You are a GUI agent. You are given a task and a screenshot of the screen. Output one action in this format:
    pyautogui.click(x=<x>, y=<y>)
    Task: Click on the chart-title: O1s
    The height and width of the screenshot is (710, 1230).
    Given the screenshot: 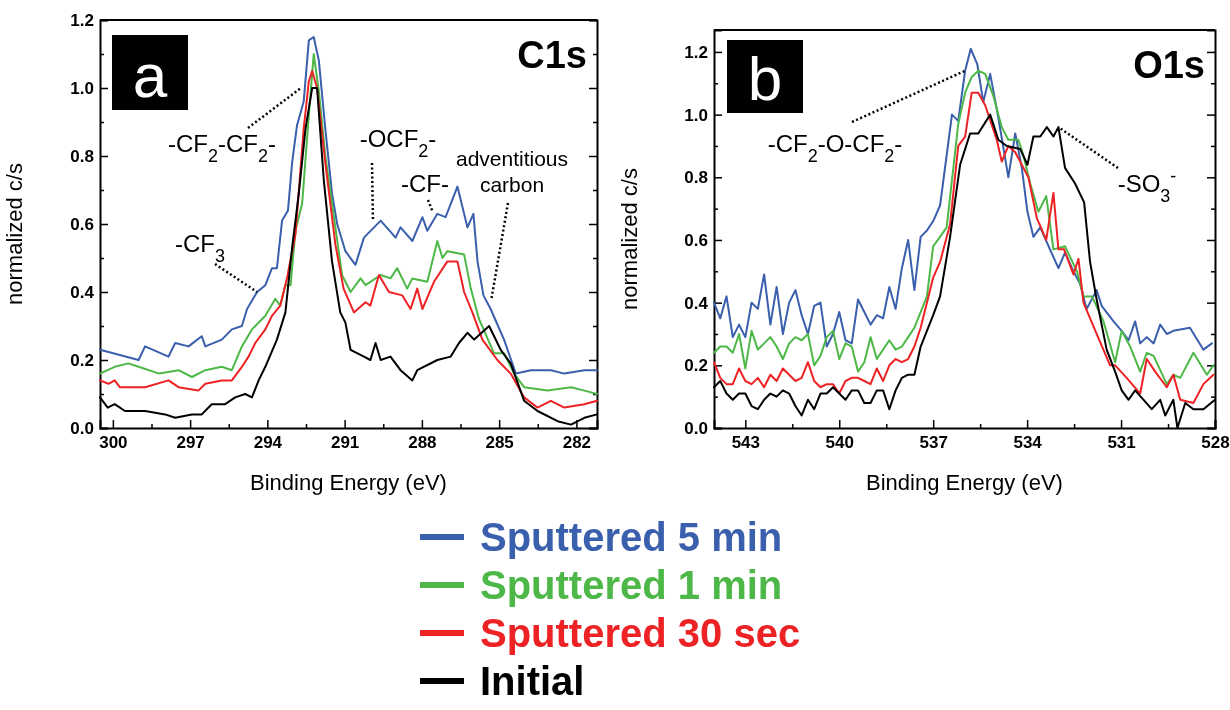 What is the action you would take?
    pyautogui.click(x=1169, y=65)
    